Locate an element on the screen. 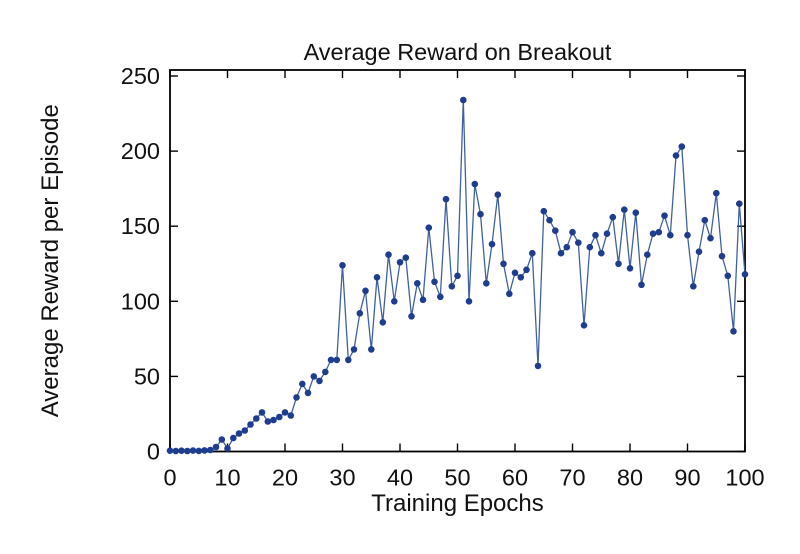  y-tick-label: 0 is located at coordinates (153, 452).